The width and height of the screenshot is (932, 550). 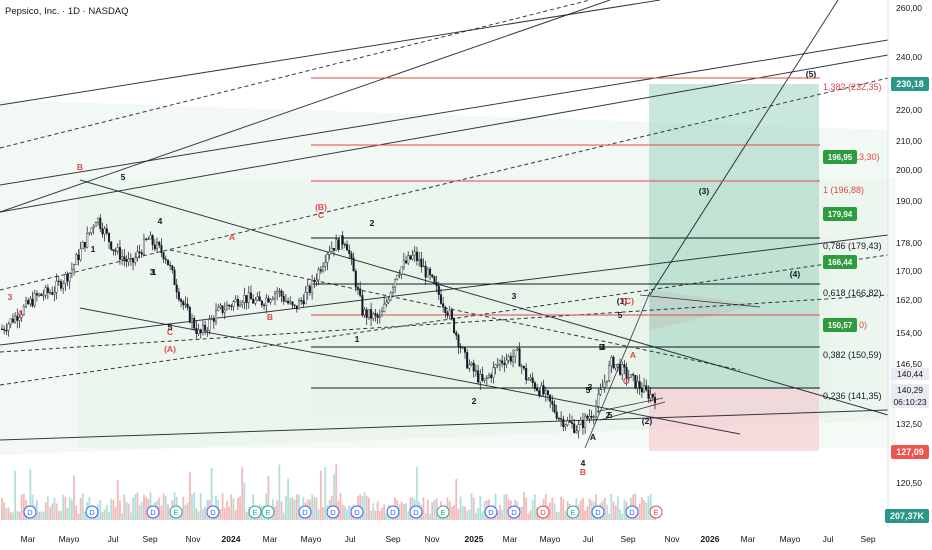 What do you see at coordinates (602, 347) in the screenshot?
I see `wave-label: B` at bounding box center [602, 347].